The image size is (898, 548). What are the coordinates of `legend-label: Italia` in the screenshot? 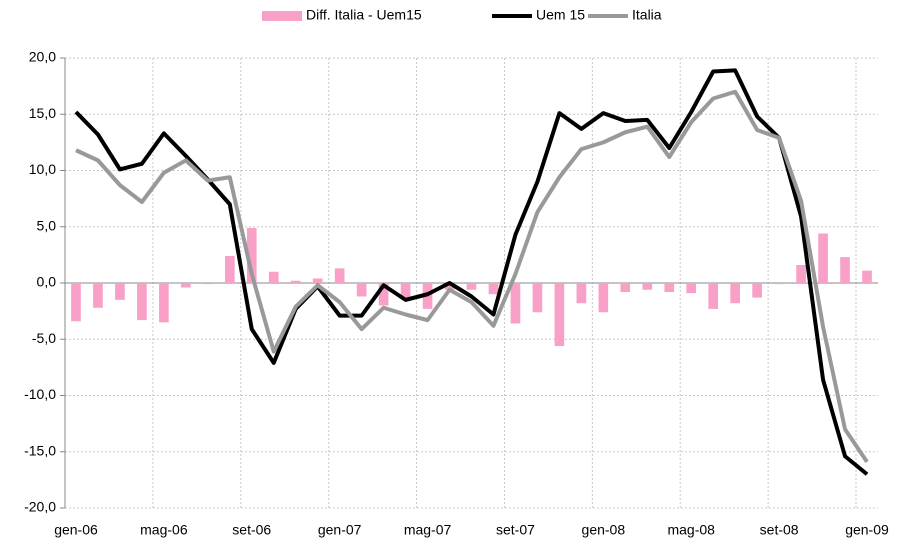 It's located at (647, 15).